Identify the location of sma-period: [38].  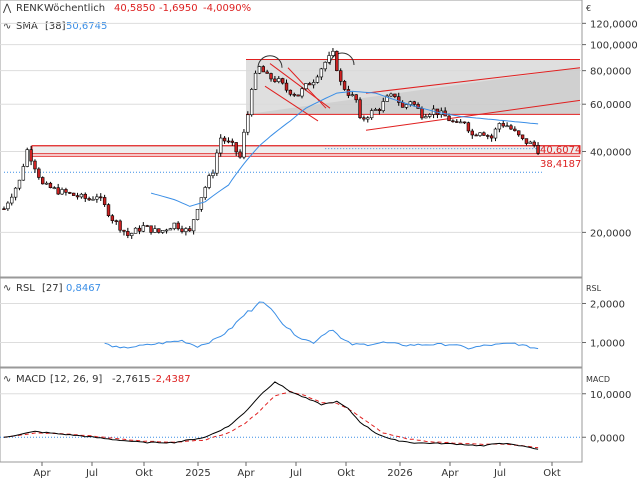
(55, 26).